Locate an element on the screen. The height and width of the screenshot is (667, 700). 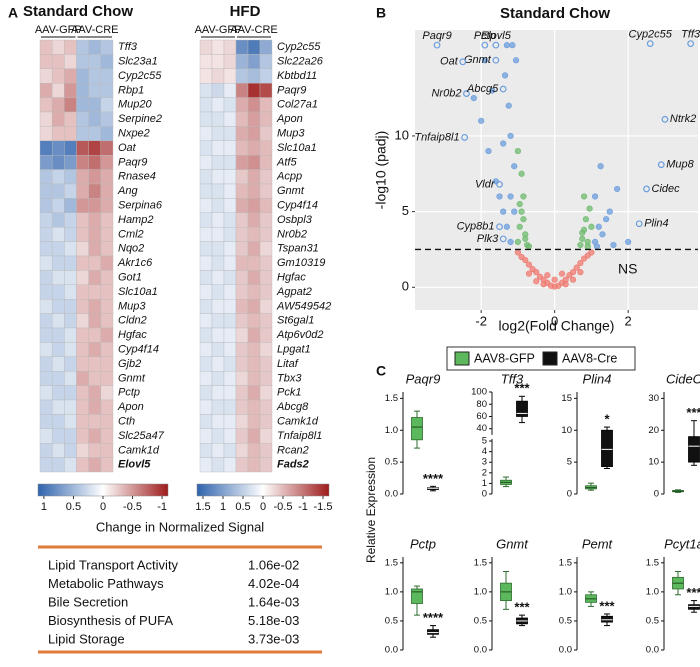
significance: *** is located at coordinates (522, 607).